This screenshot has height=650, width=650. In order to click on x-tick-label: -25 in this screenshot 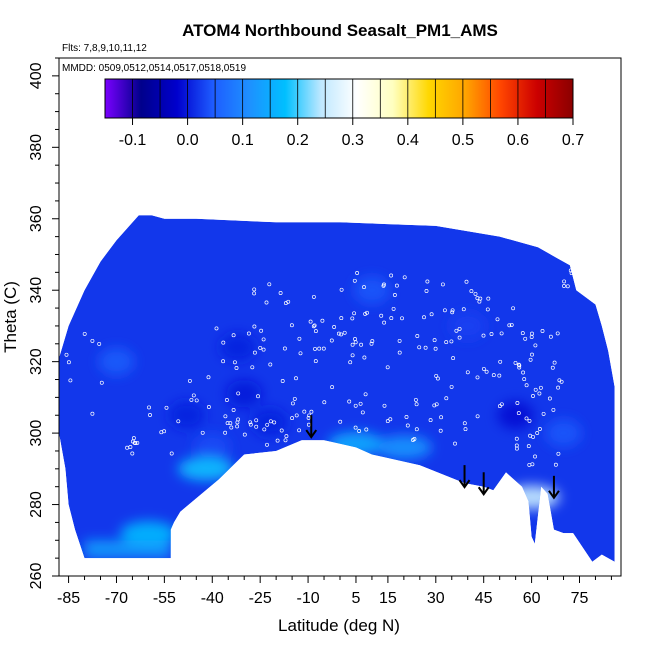, I will do `click(260, 598)`.